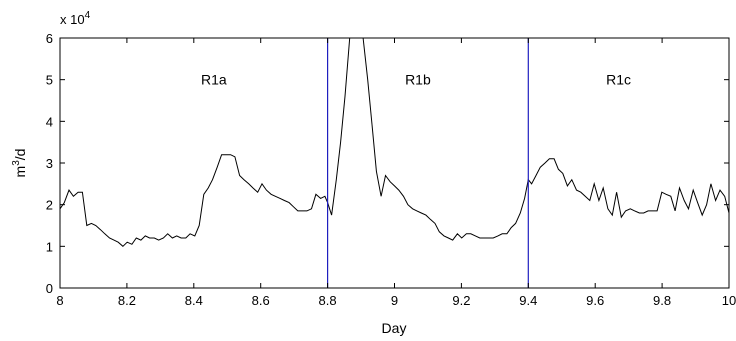 This screenshot has width=736, height=341. I want to click on x-tick-label: 10, so click(729, 300).